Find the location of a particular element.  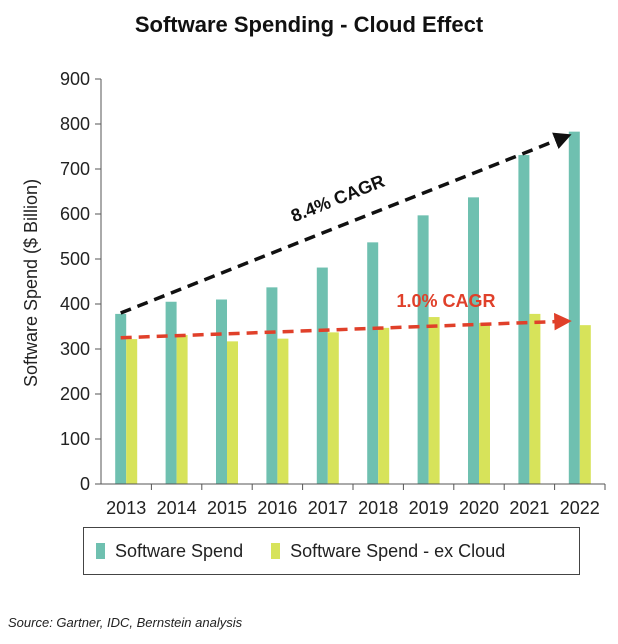

y-tick-label: 600 is located at coordinates (75, 214).